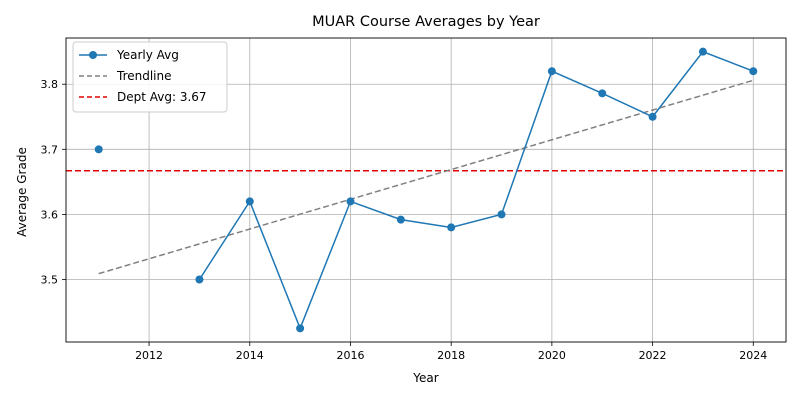 The image size is (800, 404). I want to click on y-tick-label: 3.6, so click(50, 214).